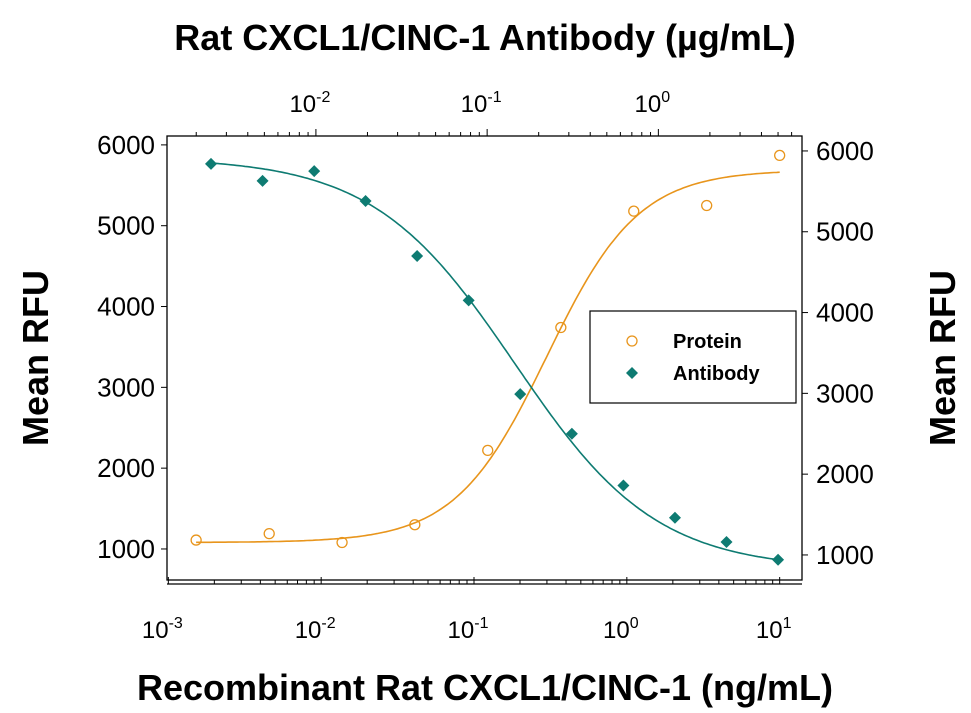  Describe the element at coordinates (485, 687) in the screenshot. I see `x-axis-label: Recombinant Rat CXCL1/CINC-1 (ng/mL)` at that location.